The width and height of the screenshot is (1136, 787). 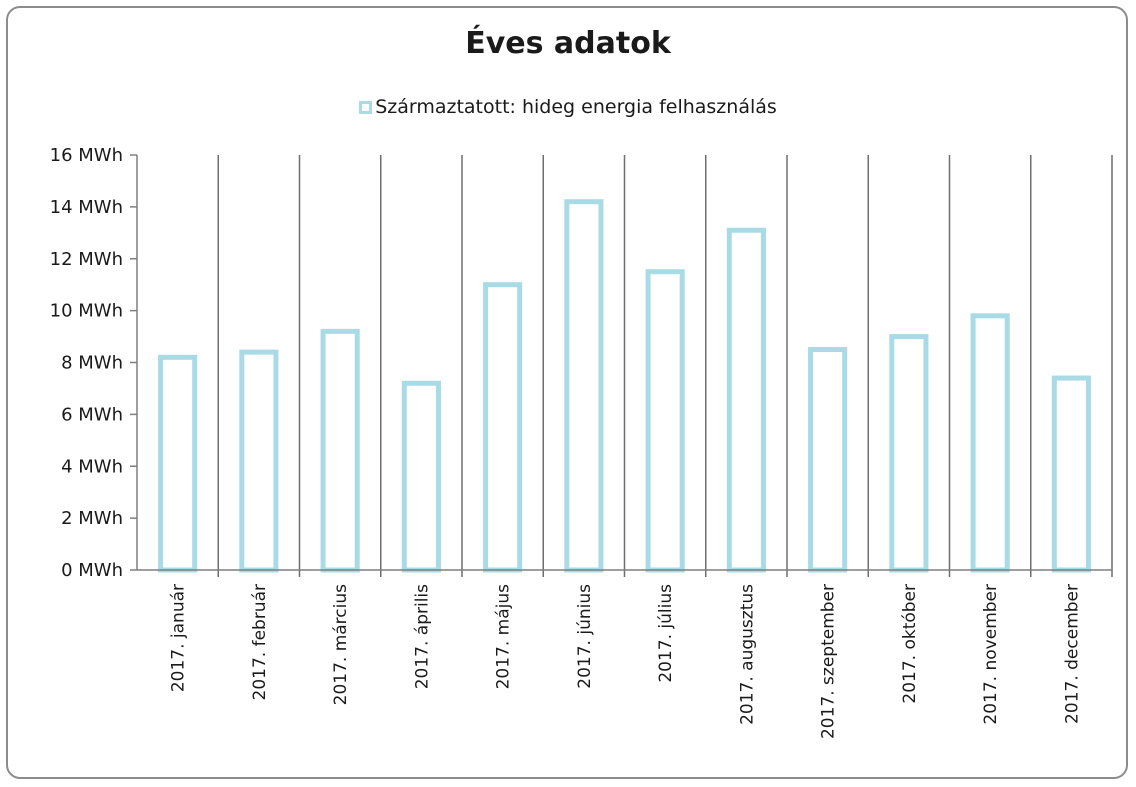 I want to click on y-tick-label: 14 MWh, so click(x=86, y=207).